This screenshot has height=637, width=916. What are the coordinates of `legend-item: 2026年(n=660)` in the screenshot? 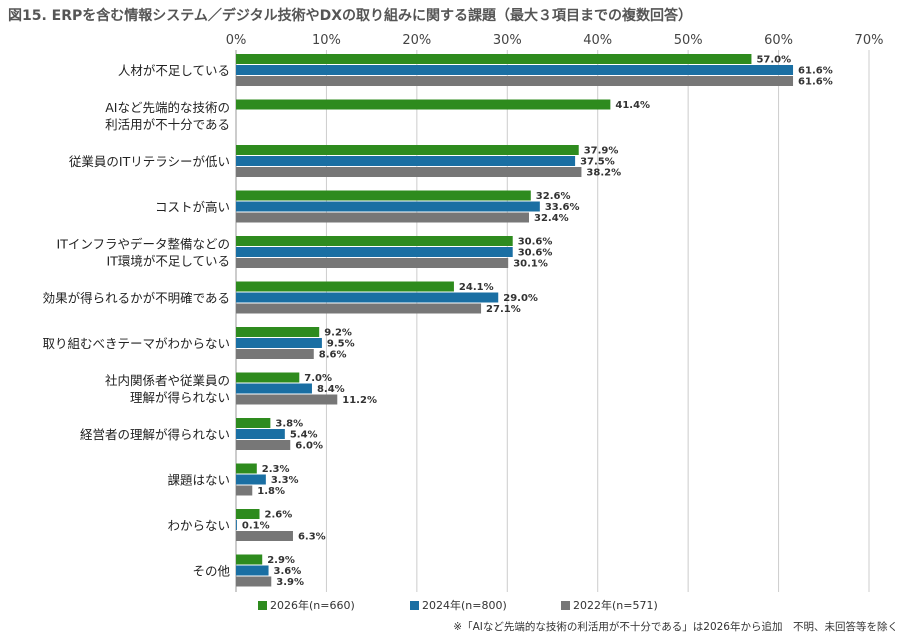 It's located at (306, 605).